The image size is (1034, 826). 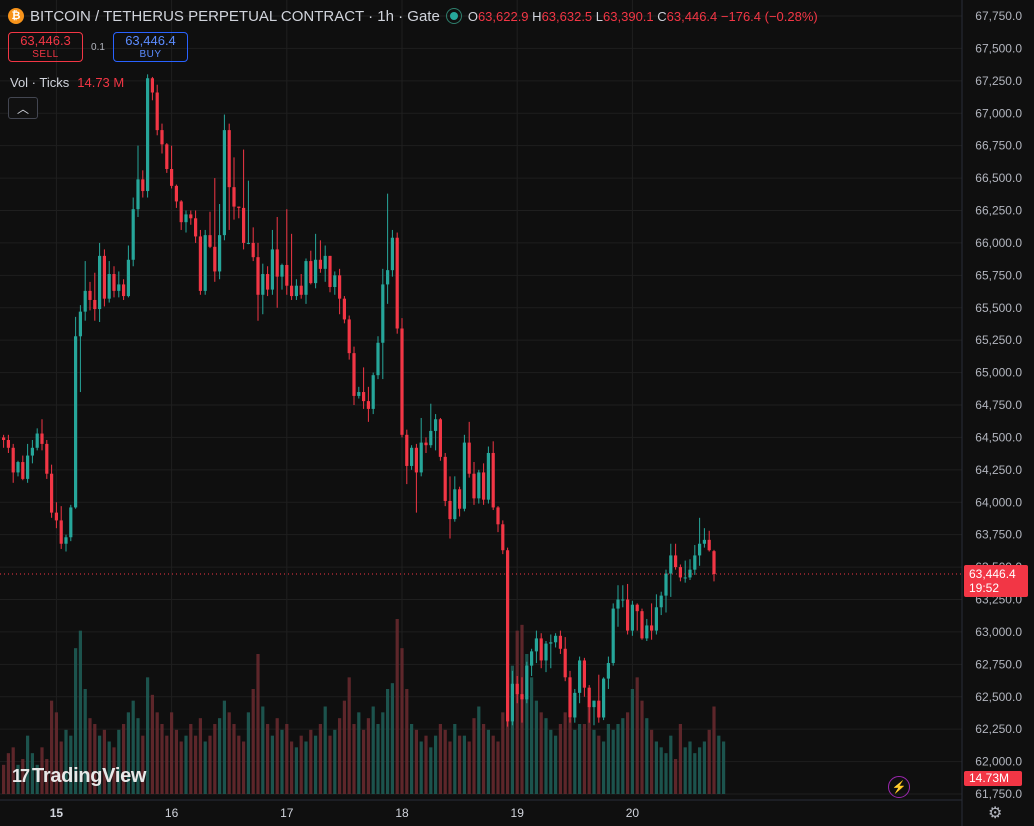 What do you see at coordinates (23, 108) in the screenshot?
I see `collapse-legend-button: ︿` at bounding box center [23, 108].